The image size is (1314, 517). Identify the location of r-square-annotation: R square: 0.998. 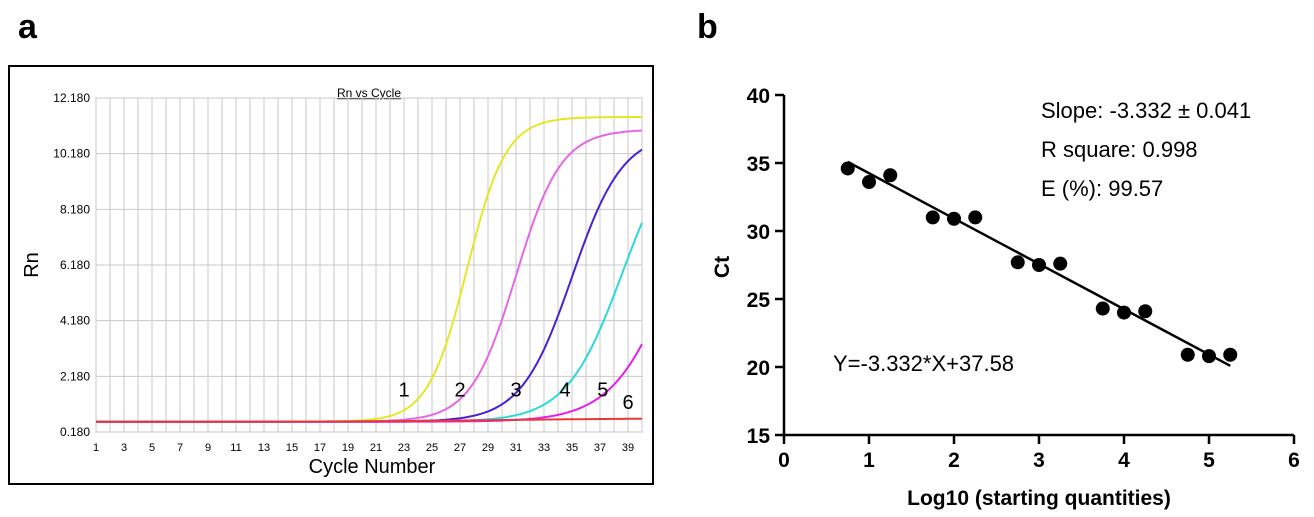
(1119, 149).